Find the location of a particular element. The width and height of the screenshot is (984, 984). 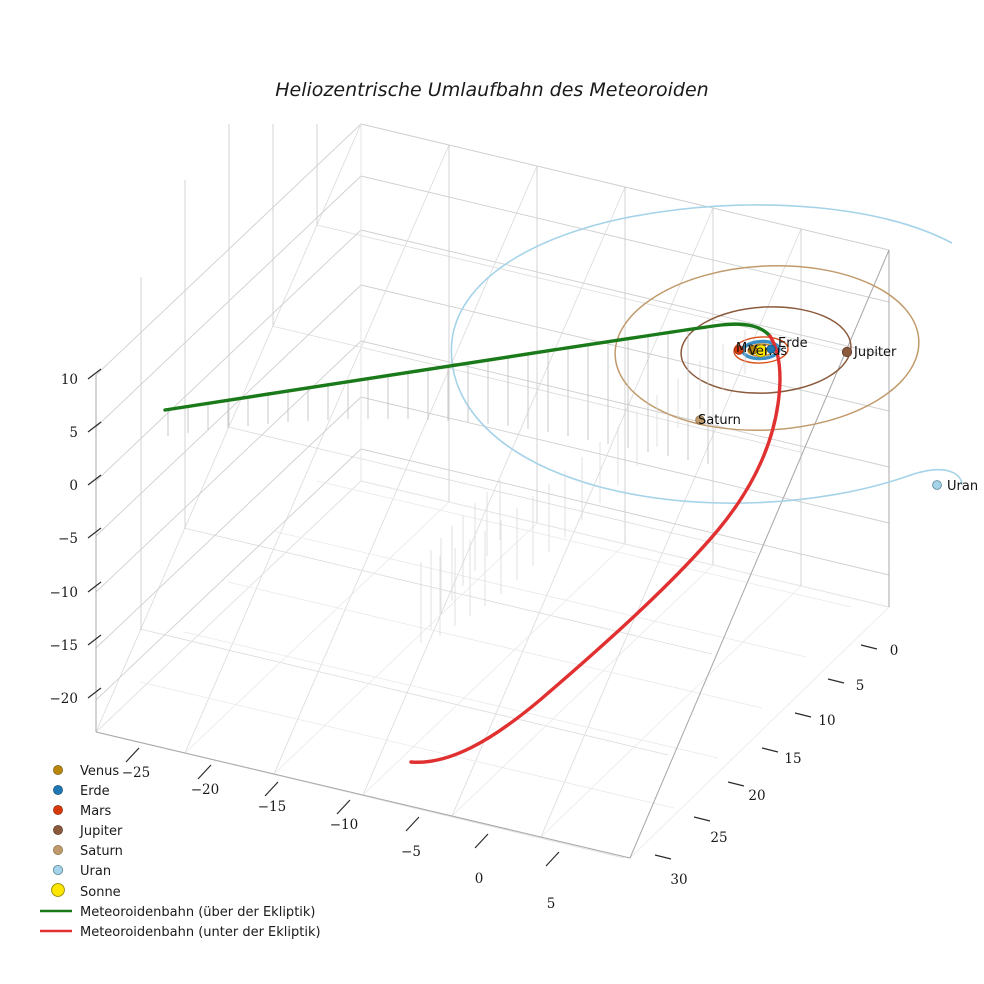

legend-item-track-above: Meteoroidenbahn (über der Ekliptik) is located at coordinates (178, 912).